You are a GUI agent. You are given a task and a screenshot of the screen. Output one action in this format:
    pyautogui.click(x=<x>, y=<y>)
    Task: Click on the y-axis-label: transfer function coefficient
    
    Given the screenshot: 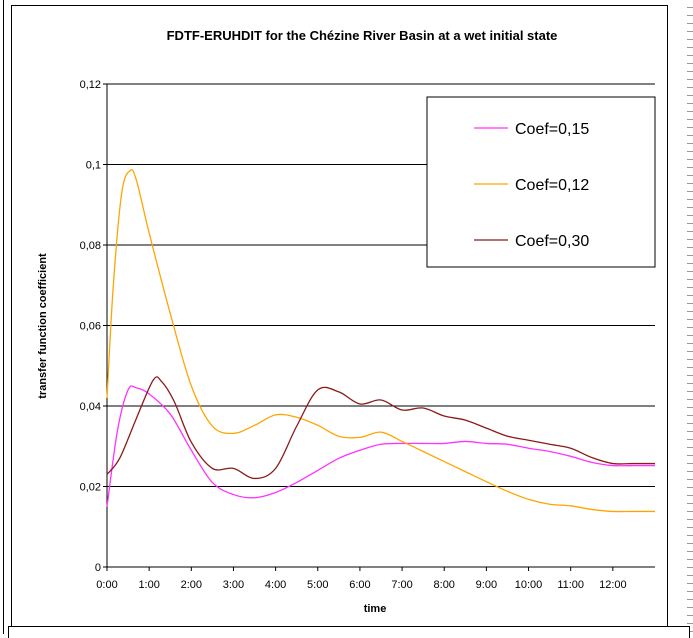 What is the action you would take?
    pyautogui.click(x=43, y=326)
    